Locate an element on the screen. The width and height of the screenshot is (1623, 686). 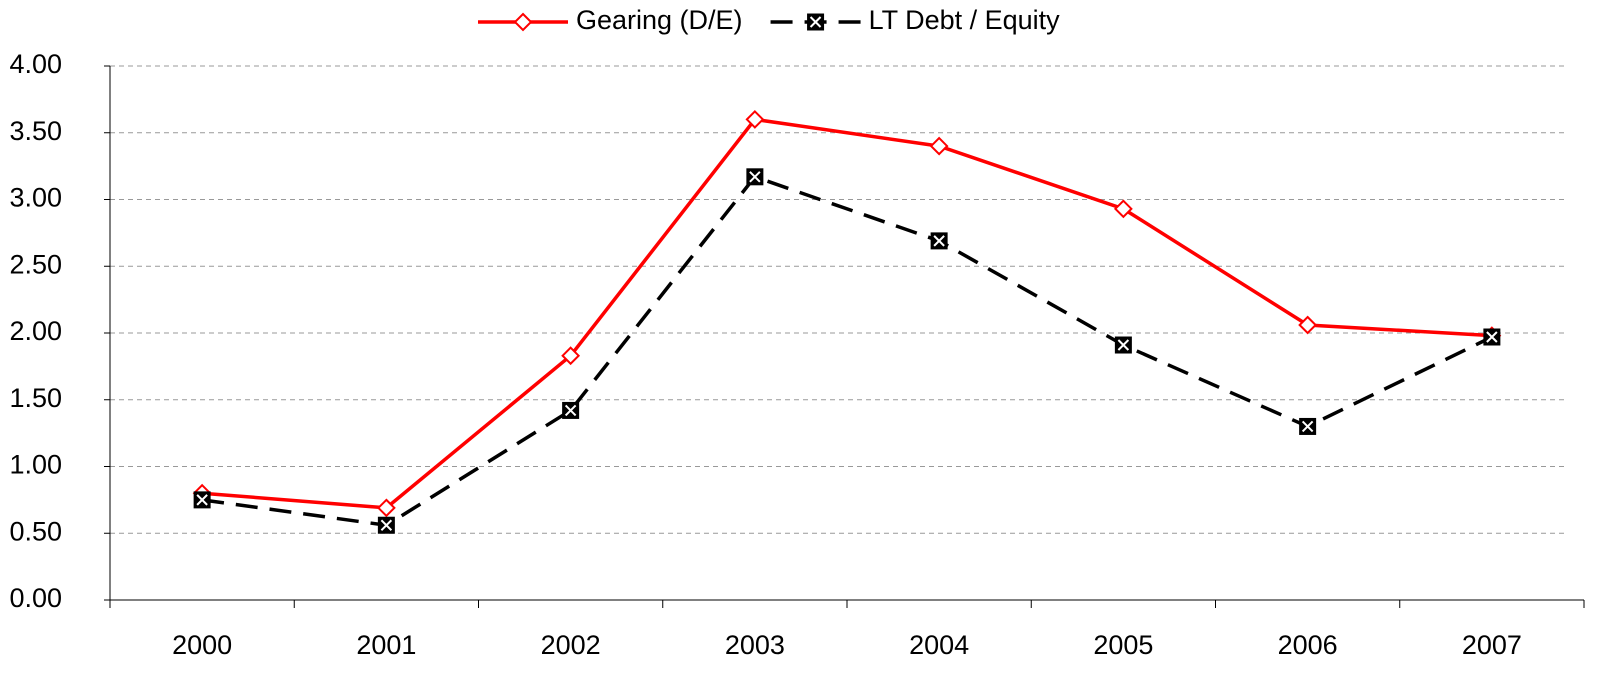
y-tick-label: 4.00 is located at coordinates (35, 64).